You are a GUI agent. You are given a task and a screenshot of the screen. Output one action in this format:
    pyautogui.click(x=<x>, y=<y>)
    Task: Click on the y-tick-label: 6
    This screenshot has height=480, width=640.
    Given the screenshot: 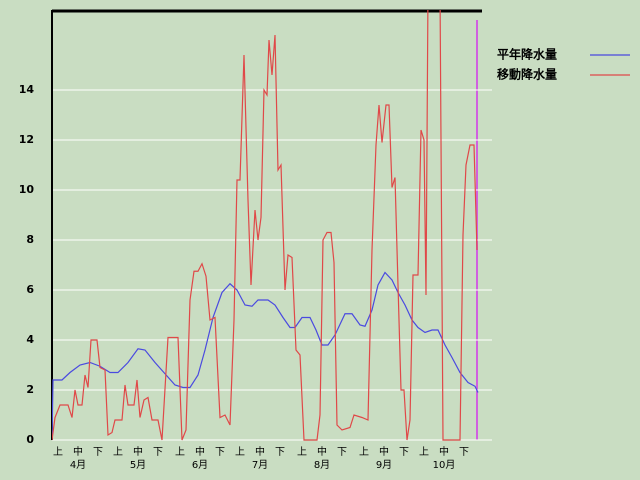 What is the action you would take?
    pyautogui.click(x=30, y=289)
    